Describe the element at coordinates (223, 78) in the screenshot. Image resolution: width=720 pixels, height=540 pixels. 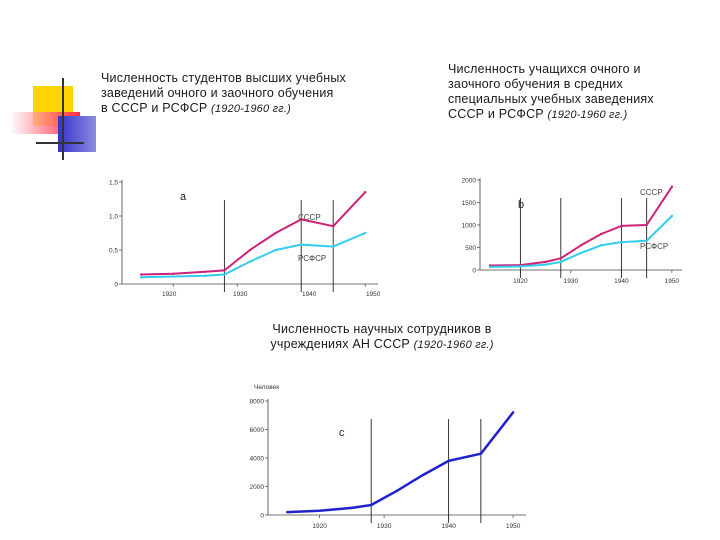
I see `chart-a-title-line1: Численность студентов высших учебных` at that location.